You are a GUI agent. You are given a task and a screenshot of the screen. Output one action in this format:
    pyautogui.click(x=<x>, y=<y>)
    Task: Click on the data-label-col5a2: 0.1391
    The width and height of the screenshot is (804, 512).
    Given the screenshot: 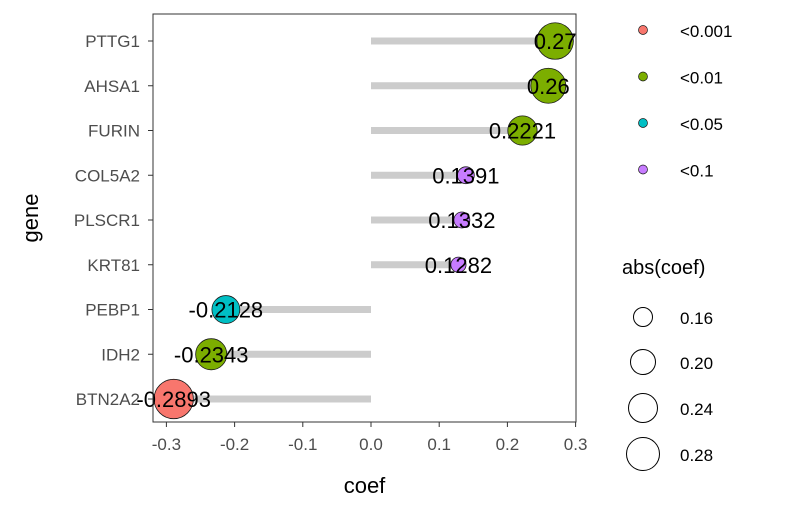 What is the action you would take?
    pyautogui.click(x=465, y=175)
    